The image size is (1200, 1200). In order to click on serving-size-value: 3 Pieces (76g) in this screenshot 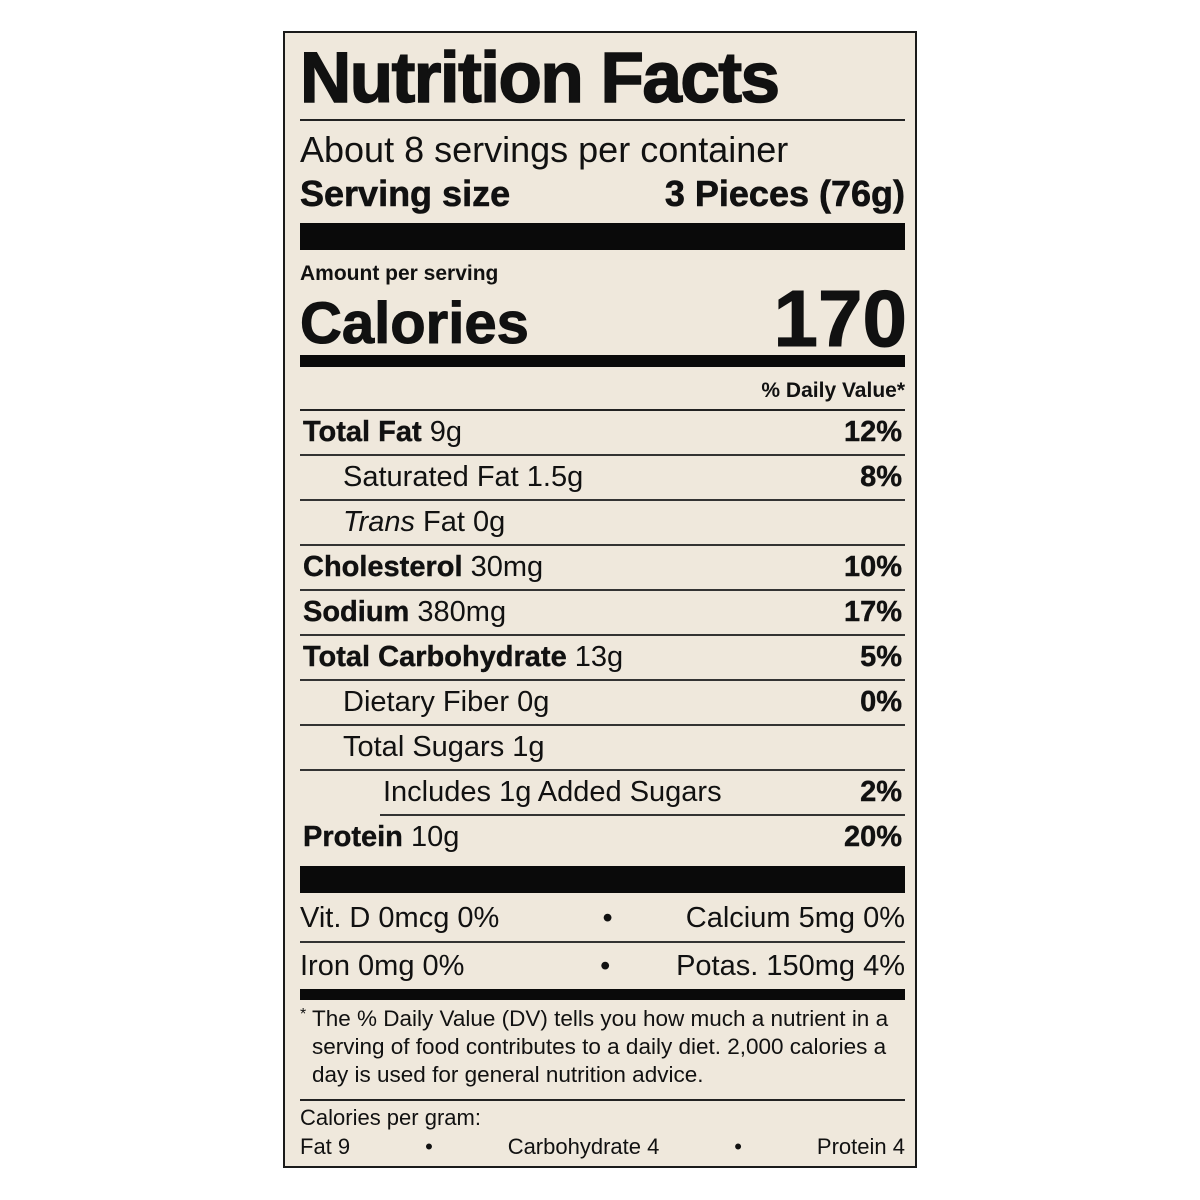, I will do `click(785, 194)`.